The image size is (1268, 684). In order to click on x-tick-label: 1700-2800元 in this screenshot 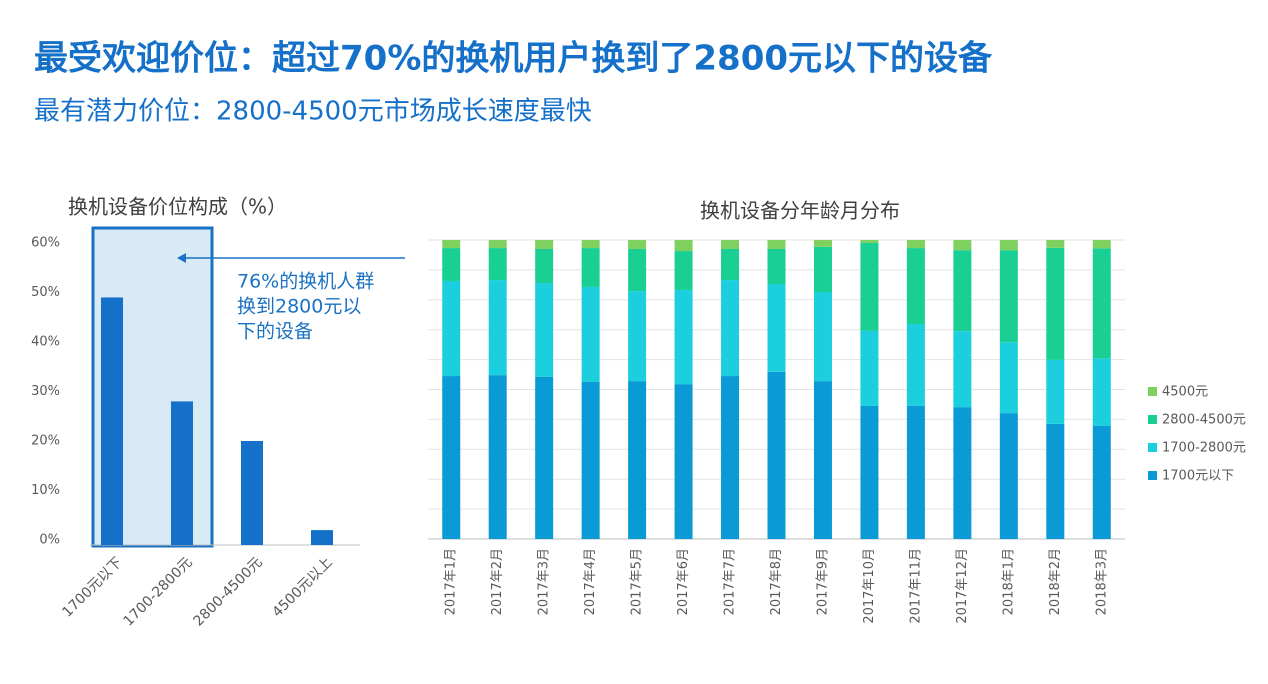, I will do `click(157, 591)`.